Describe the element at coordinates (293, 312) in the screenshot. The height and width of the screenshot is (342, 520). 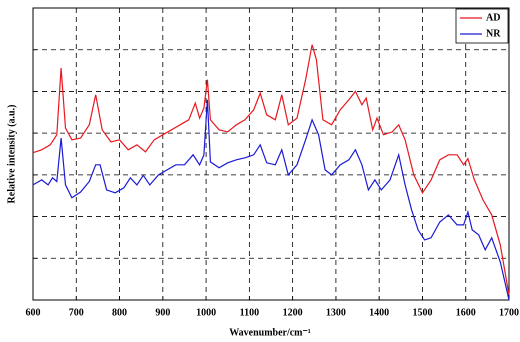
I see `x-tick-label: 1200` at that location.